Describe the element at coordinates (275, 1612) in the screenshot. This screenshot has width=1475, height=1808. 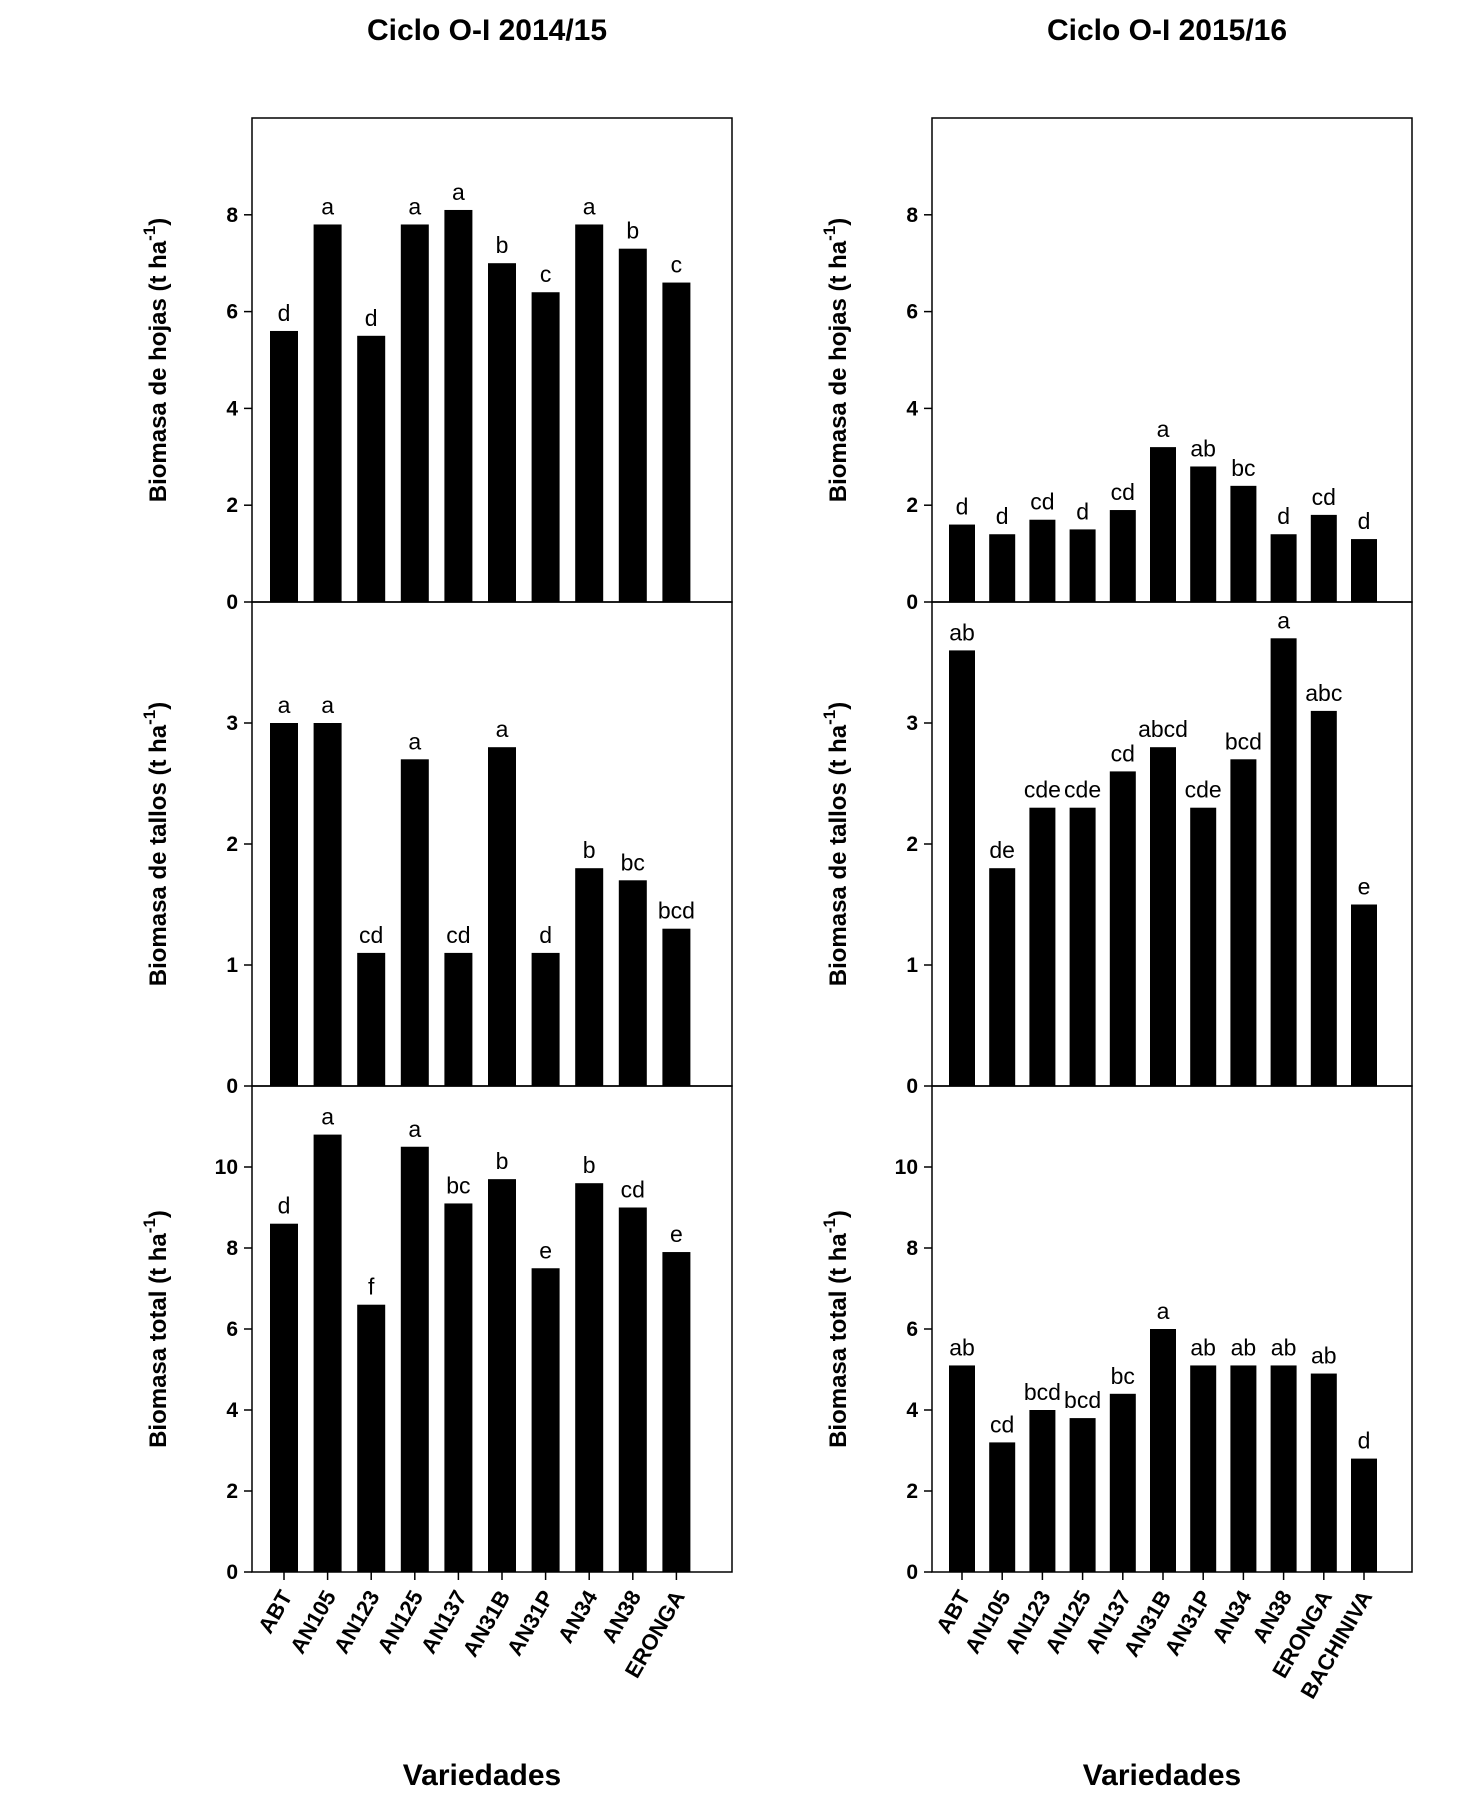
I see `x-tick-label: ABT` at that location.